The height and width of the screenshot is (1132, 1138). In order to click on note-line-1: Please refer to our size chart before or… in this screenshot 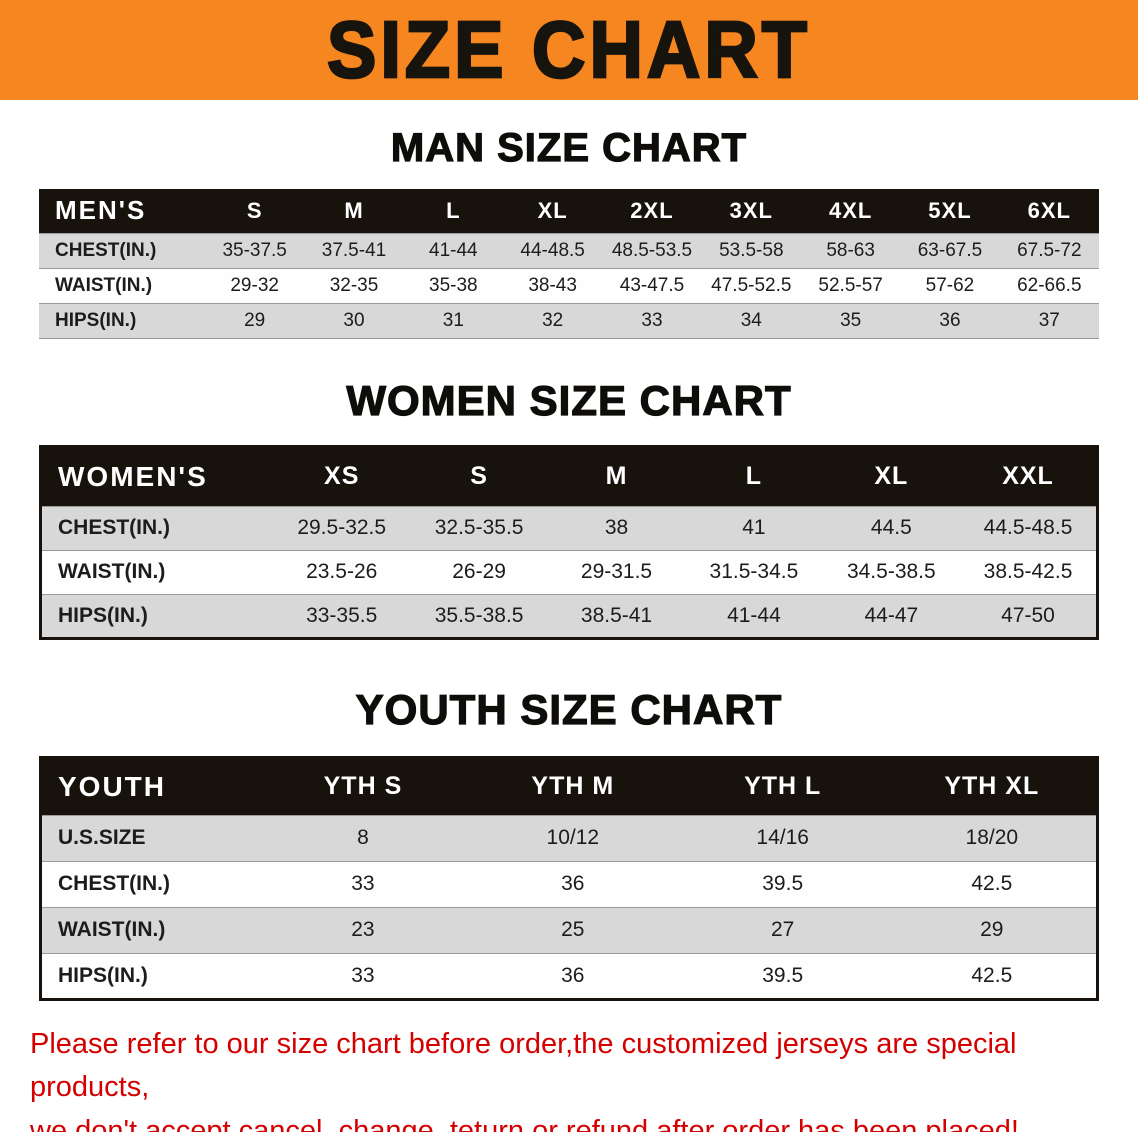, I will do `click(523, 1065)`.